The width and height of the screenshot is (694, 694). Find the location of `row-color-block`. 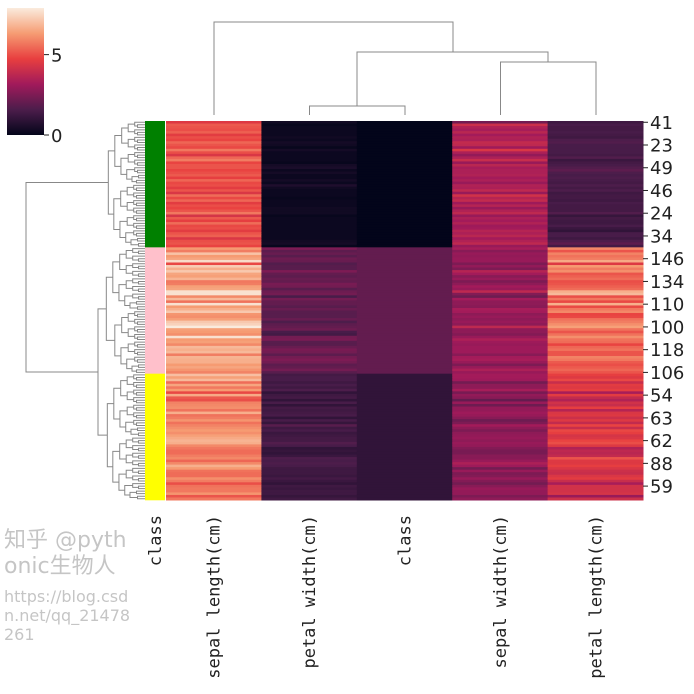

row-color-block is located at coordinates (155, 184).